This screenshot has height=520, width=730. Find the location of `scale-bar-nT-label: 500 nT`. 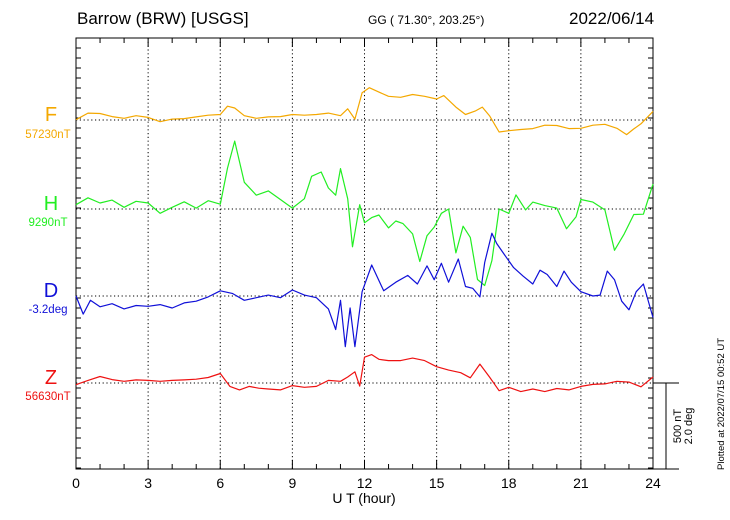

scale-bar-nT-label: 500 nT is located at coordinates (678, 426).